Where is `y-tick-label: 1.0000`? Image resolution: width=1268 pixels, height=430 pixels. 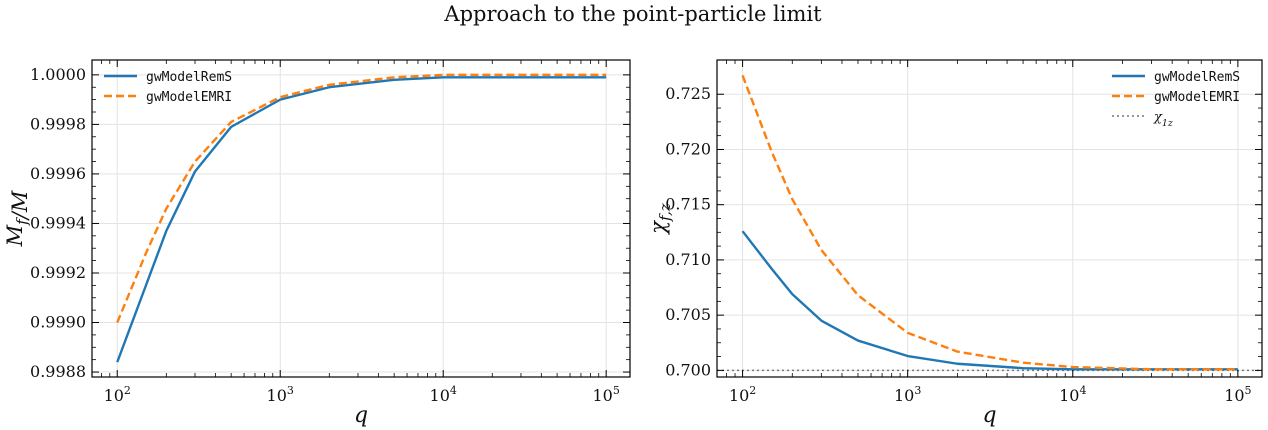
y-tick-label: 1.0000 is located at coordinates (58, 74).